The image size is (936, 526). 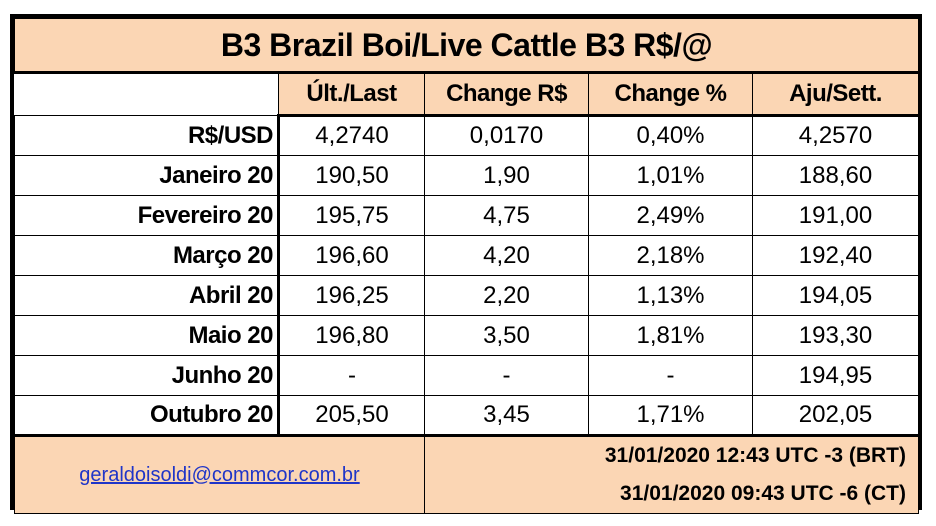 I want to click on cell-last: 205,50, so click(x=351, y=415).